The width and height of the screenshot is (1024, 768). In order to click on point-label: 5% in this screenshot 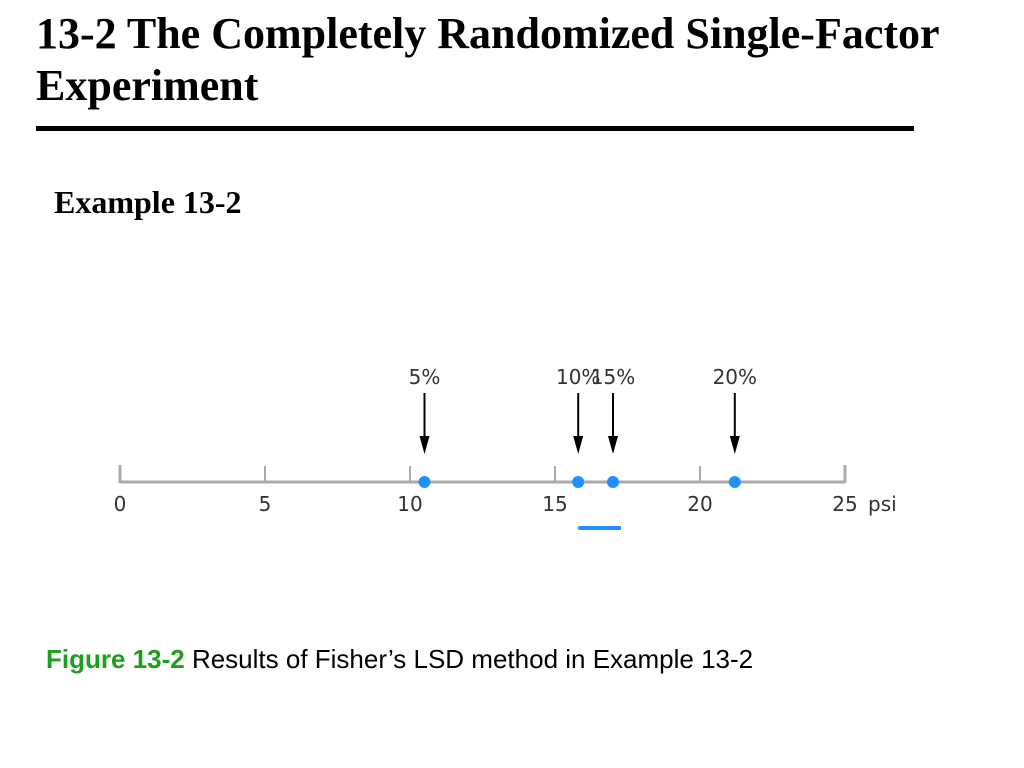, I will do `click(425, 377)`.